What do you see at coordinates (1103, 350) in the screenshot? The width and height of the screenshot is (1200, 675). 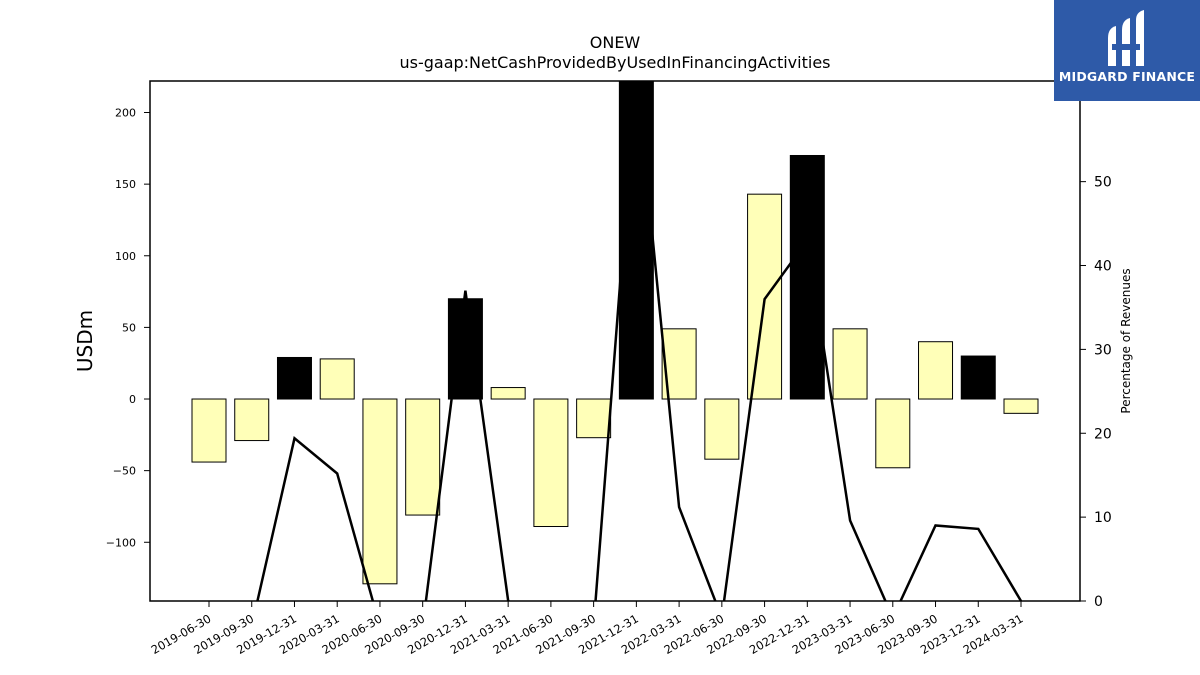 I see `y2-tick-label: 30` at bounding box center [1103, 350].